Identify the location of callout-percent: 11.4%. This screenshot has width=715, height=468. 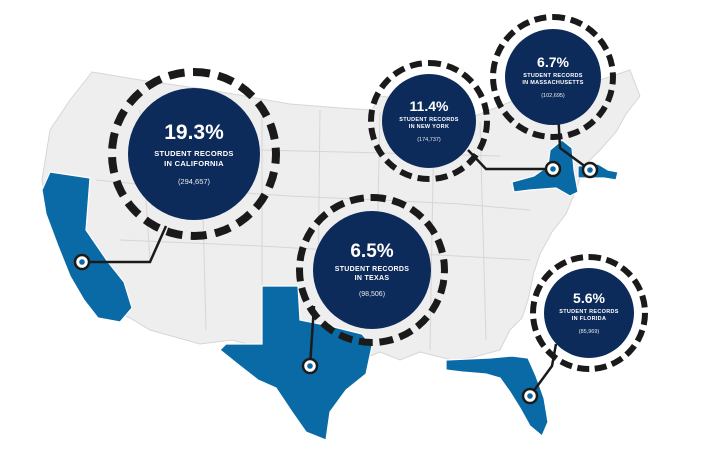
(429, 106).